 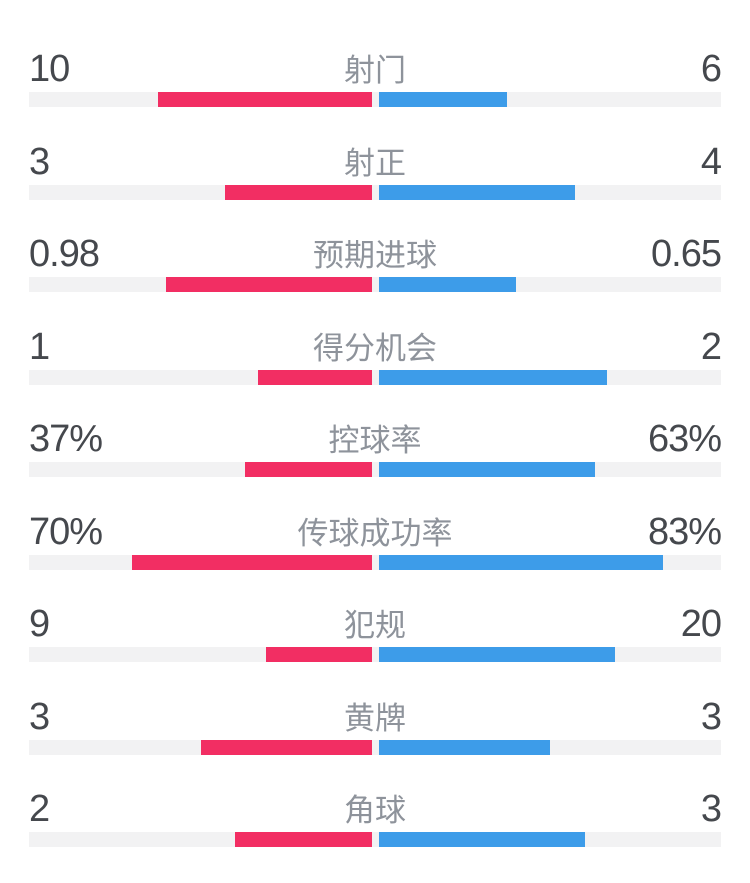 I want to click on stat-row: 9 犯规 20, so click(x=375, y=650).